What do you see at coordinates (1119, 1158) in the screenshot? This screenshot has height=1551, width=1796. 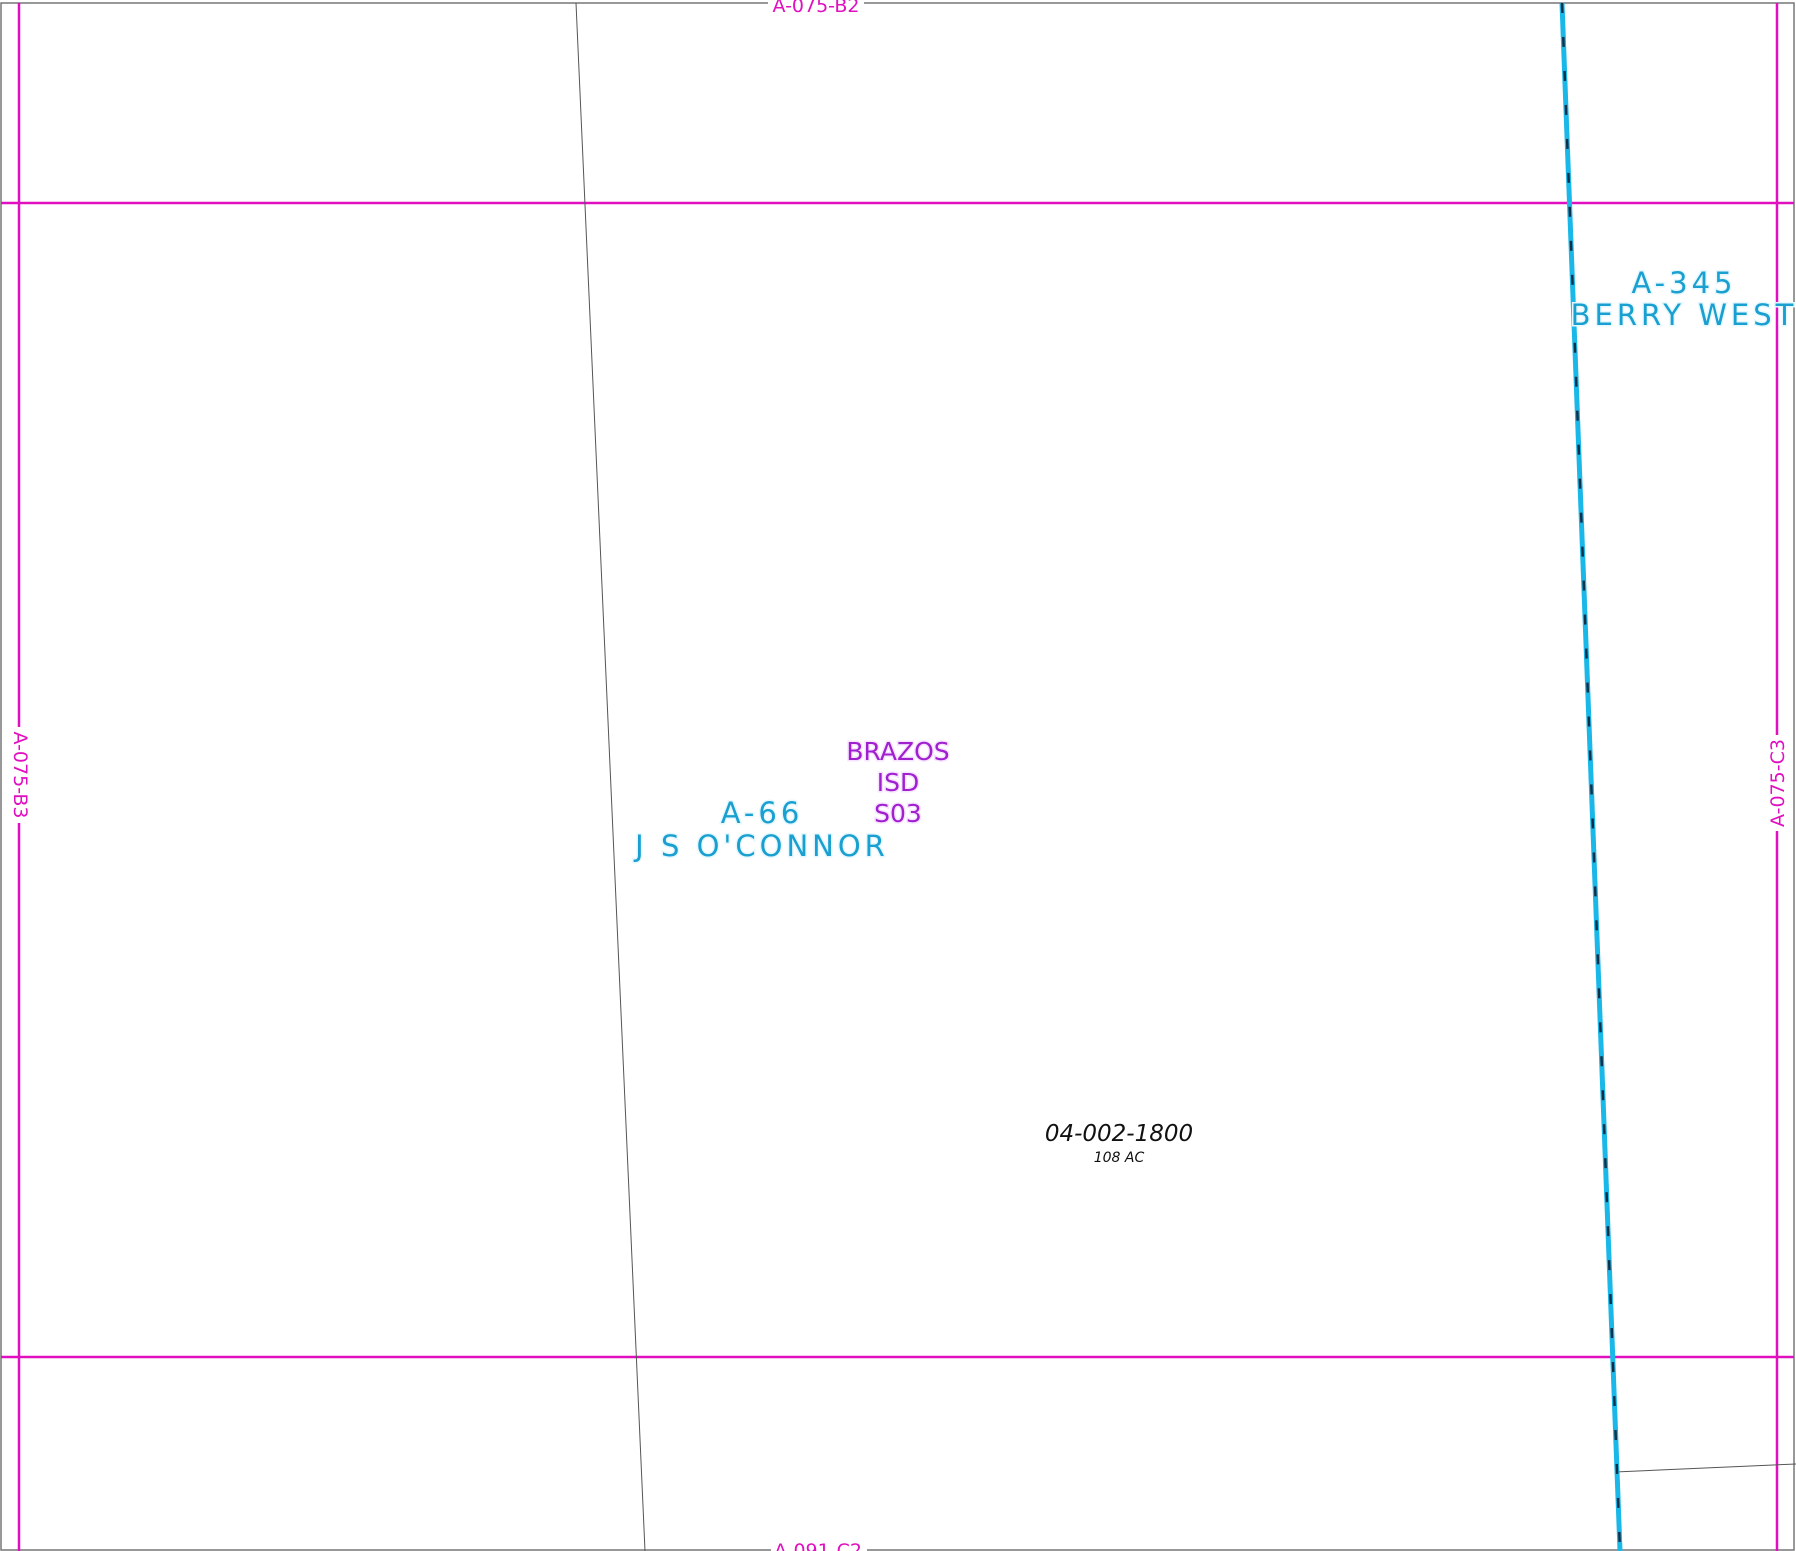 I see `parcel-acres: 108 AC` at bounding box center [1119, 1158].